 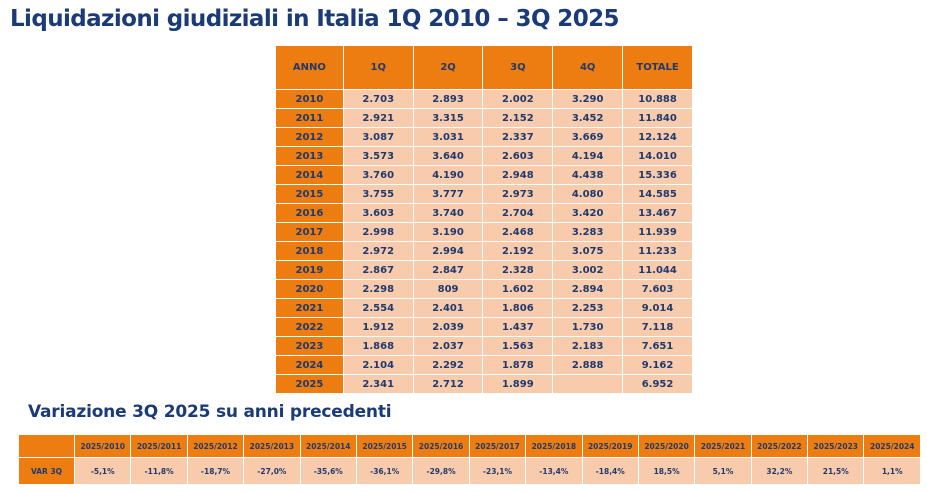 I want to click on header-4q: 4Q, so click(x=588, y=67).